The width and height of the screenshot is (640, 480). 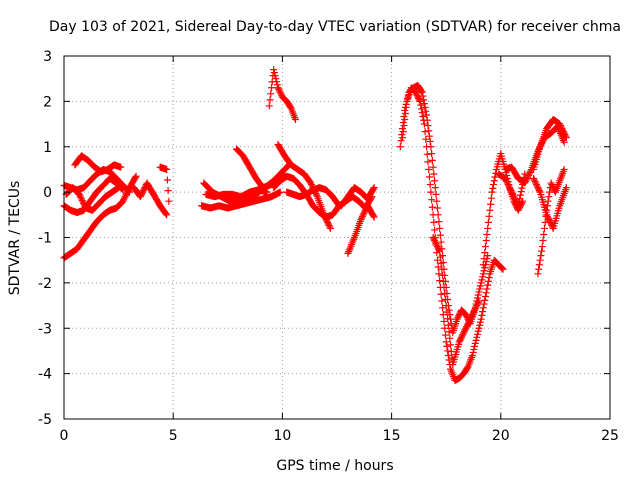 I want to click on y-tick-label: -5, so click(x=45, y=420).